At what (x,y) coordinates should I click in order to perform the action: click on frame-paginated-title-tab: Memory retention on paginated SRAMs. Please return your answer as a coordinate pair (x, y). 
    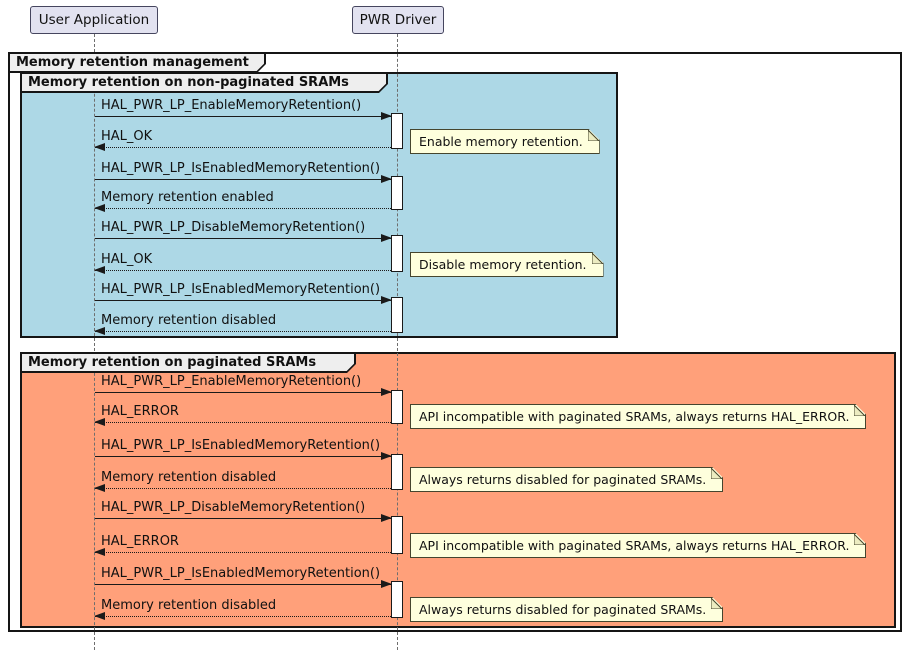
    Looking at the image, I should click on (188, 362).